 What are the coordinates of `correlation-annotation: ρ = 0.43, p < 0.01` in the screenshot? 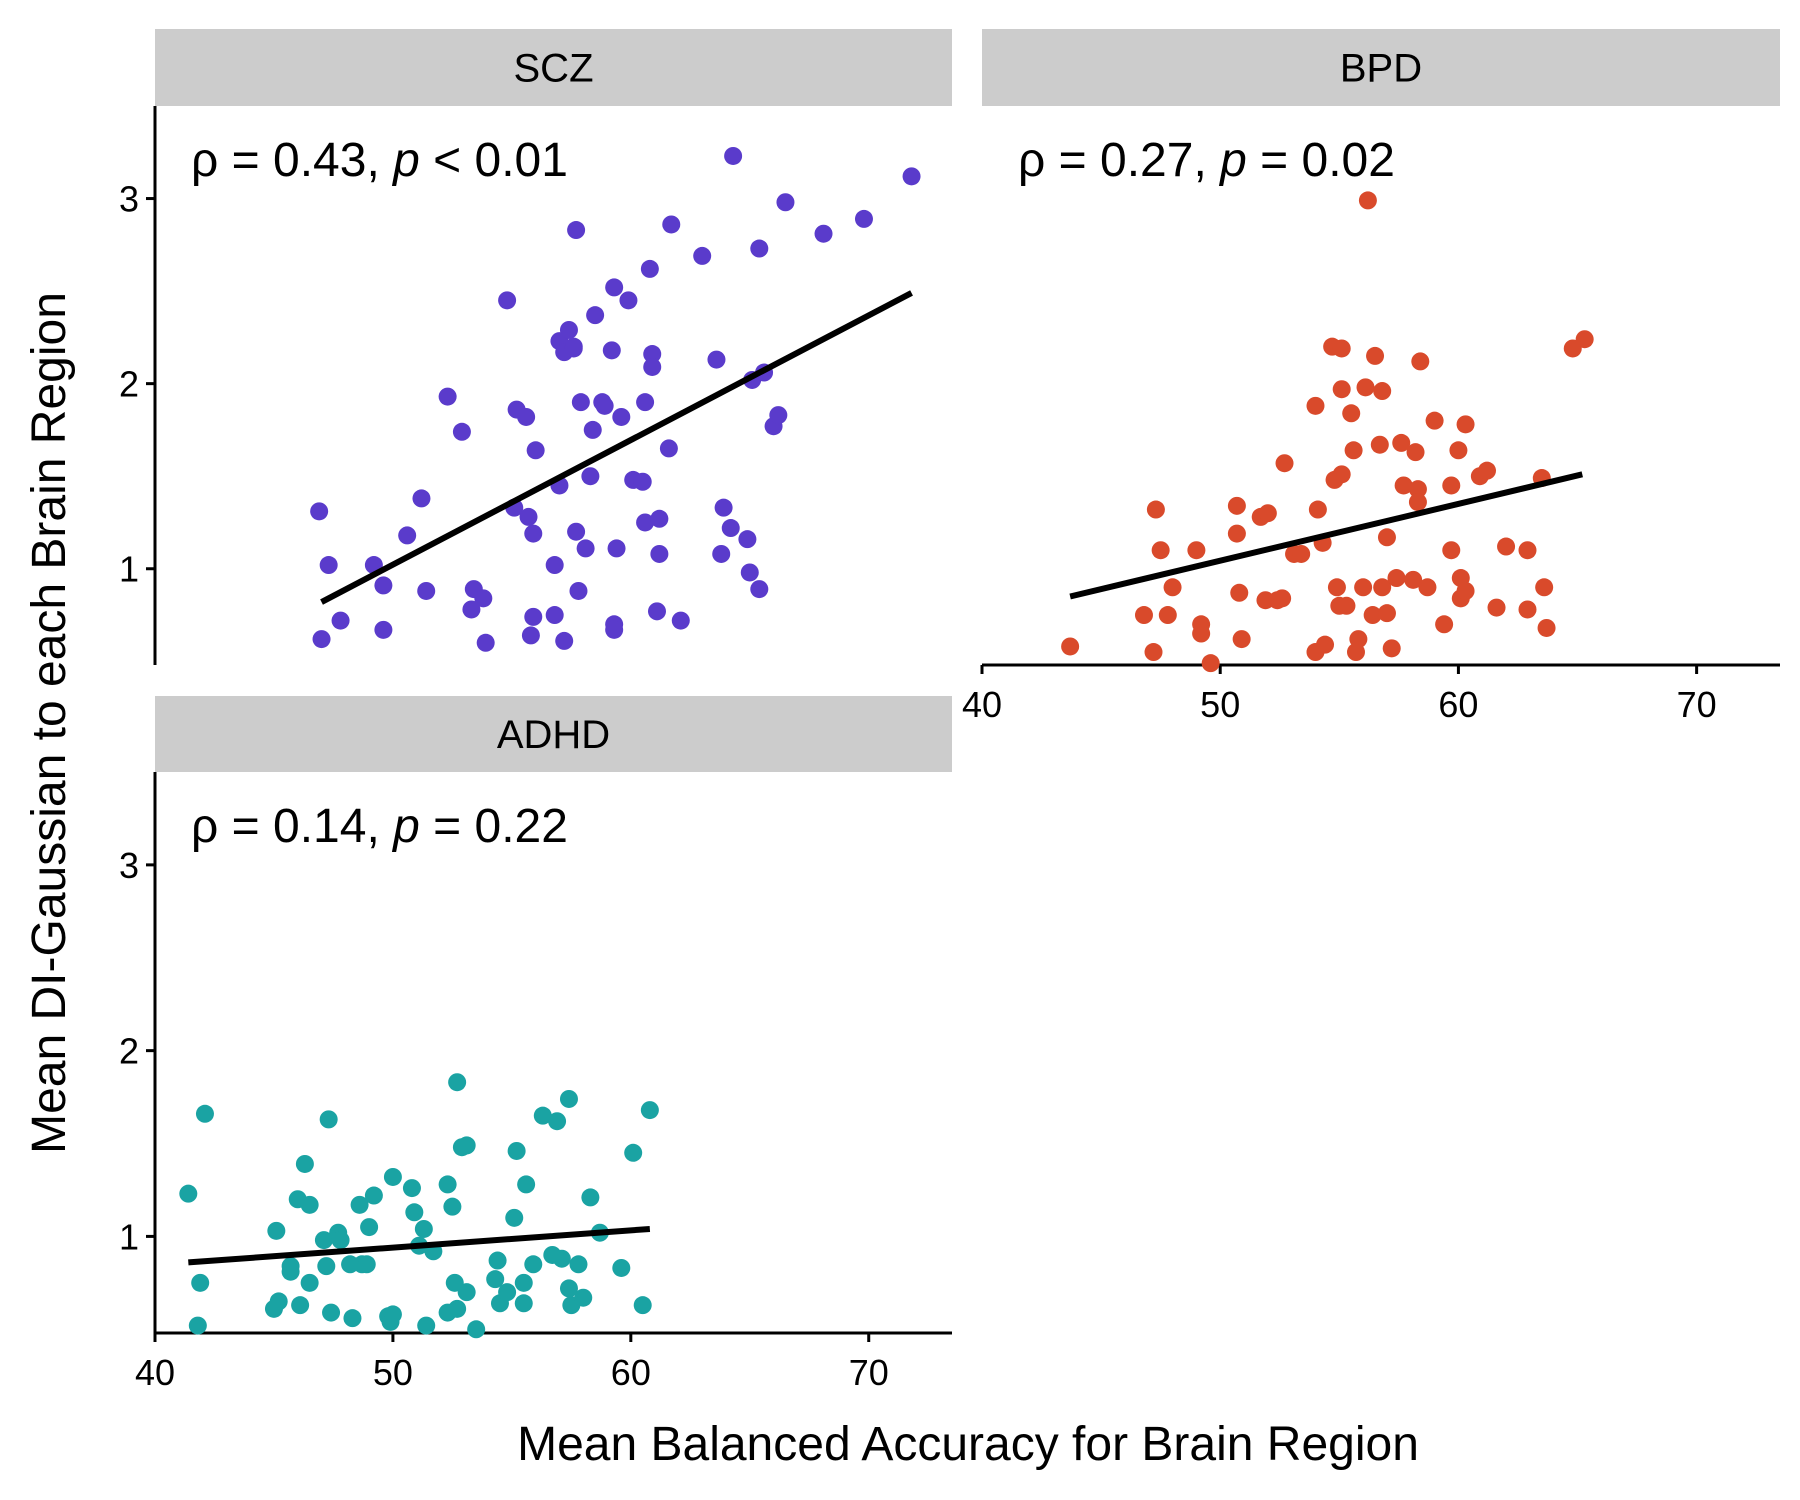 It's located at (379, 160).